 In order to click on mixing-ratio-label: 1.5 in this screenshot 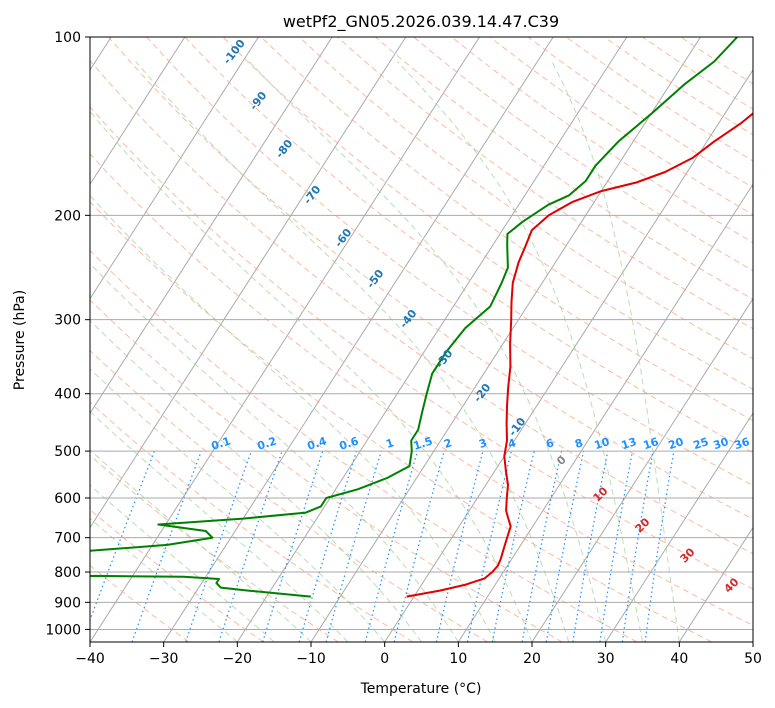, I will do `click(423, 443)`.